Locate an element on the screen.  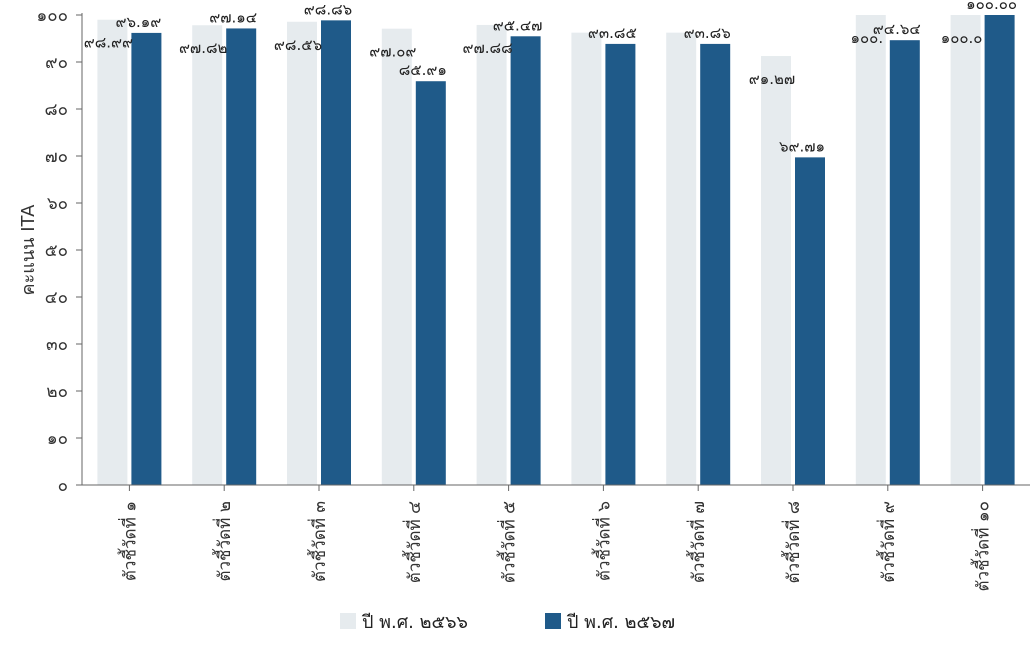
data-label-2567: ๘๕.๙๑ is located at coordinates (423, 70).